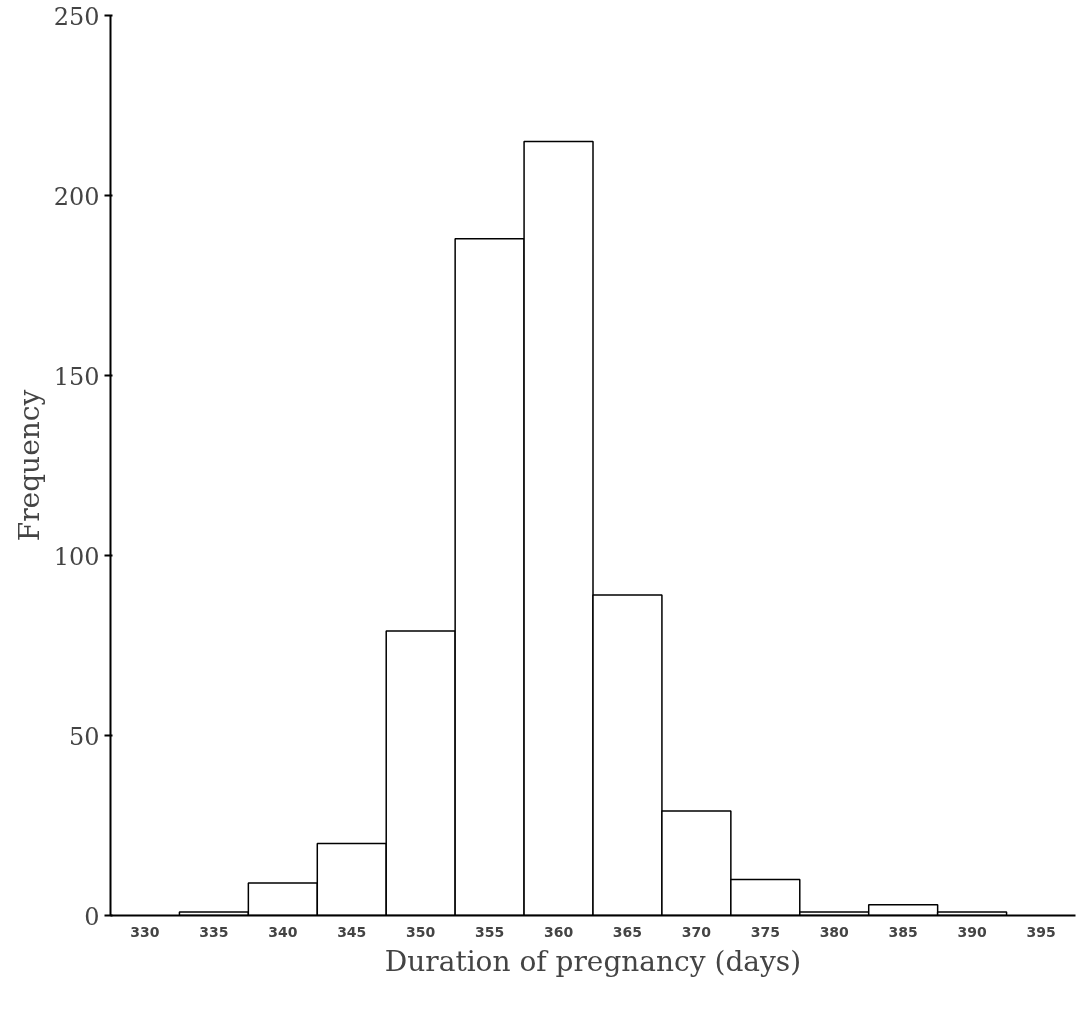  Describe the element at coordinates (145, 931) in the screenshot. I see `x-tick-label: 330` at that location.